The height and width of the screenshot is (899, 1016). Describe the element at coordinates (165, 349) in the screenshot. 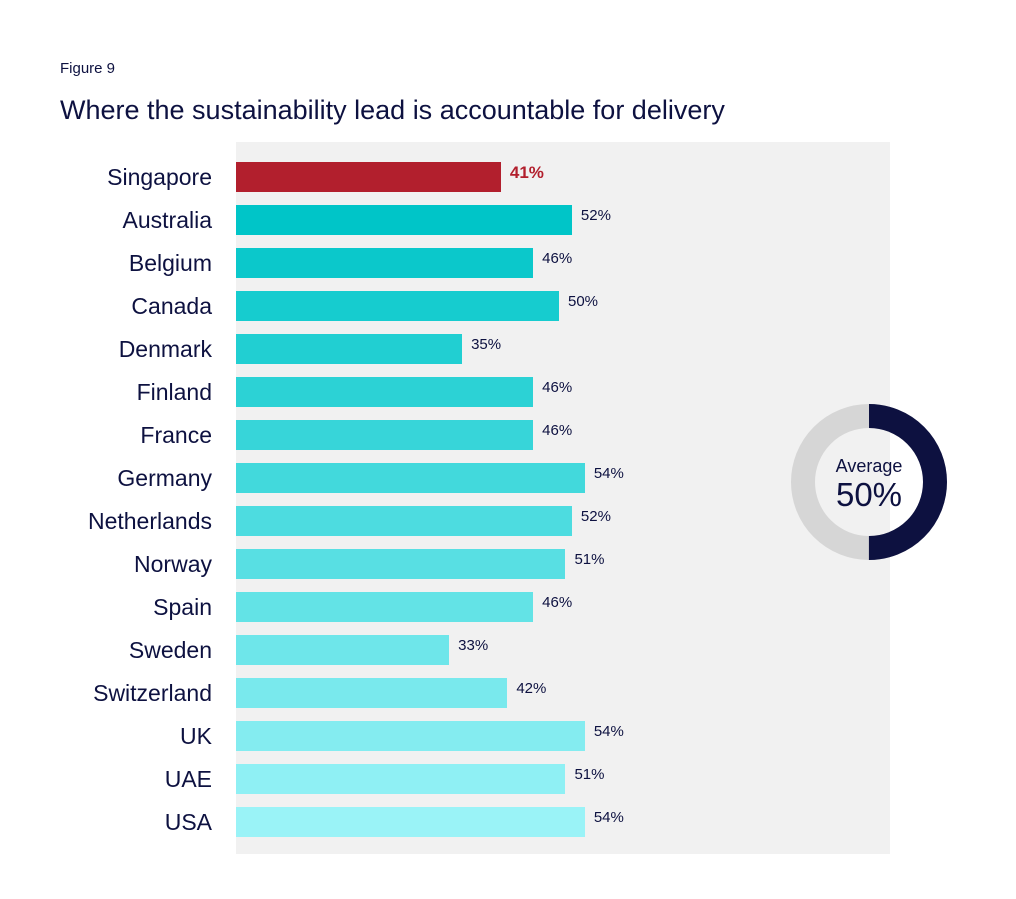

I see `category-label: Denmark` at that location.